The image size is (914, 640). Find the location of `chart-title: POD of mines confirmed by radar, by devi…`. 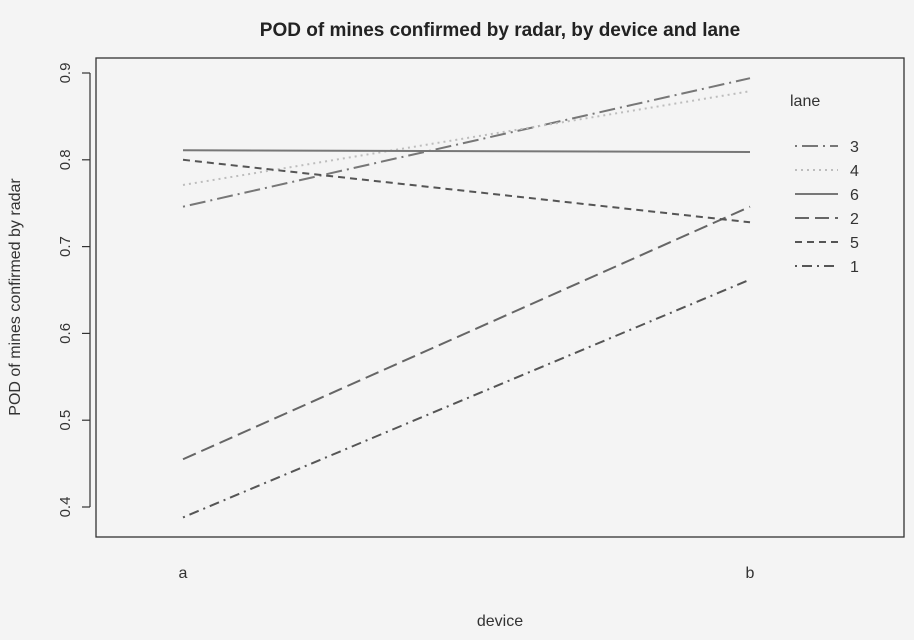

chart-title: POD of mines confirmed by radar, by devi… is located at coordinates (500, 30).